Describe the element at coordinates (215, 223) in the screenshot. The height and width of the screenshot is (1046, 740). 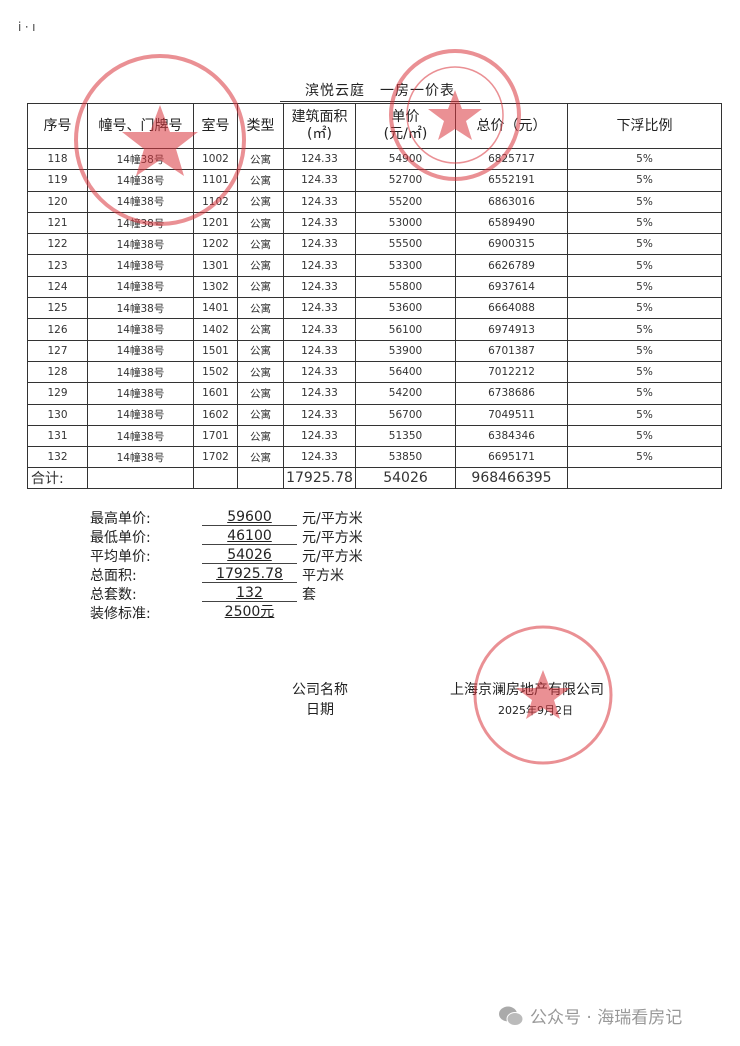
I see `table-cell: 1201` at that location.